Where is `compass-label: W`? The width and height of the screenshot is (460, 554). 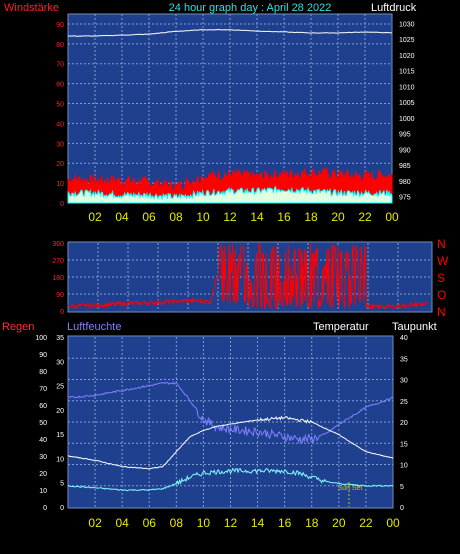
compass-label: W is located at coordinates (443, 261).